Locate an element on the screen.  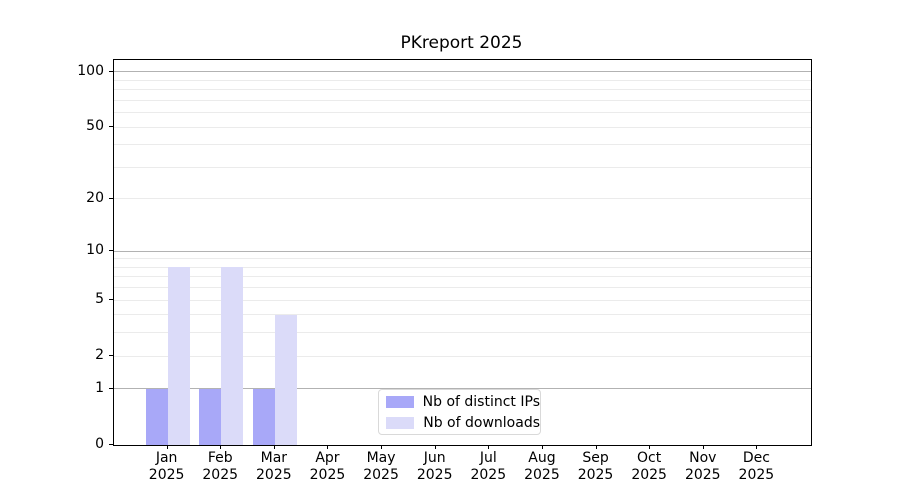
x-axis-tick-label: Jan 2025 is located at coordinates (167, 467).